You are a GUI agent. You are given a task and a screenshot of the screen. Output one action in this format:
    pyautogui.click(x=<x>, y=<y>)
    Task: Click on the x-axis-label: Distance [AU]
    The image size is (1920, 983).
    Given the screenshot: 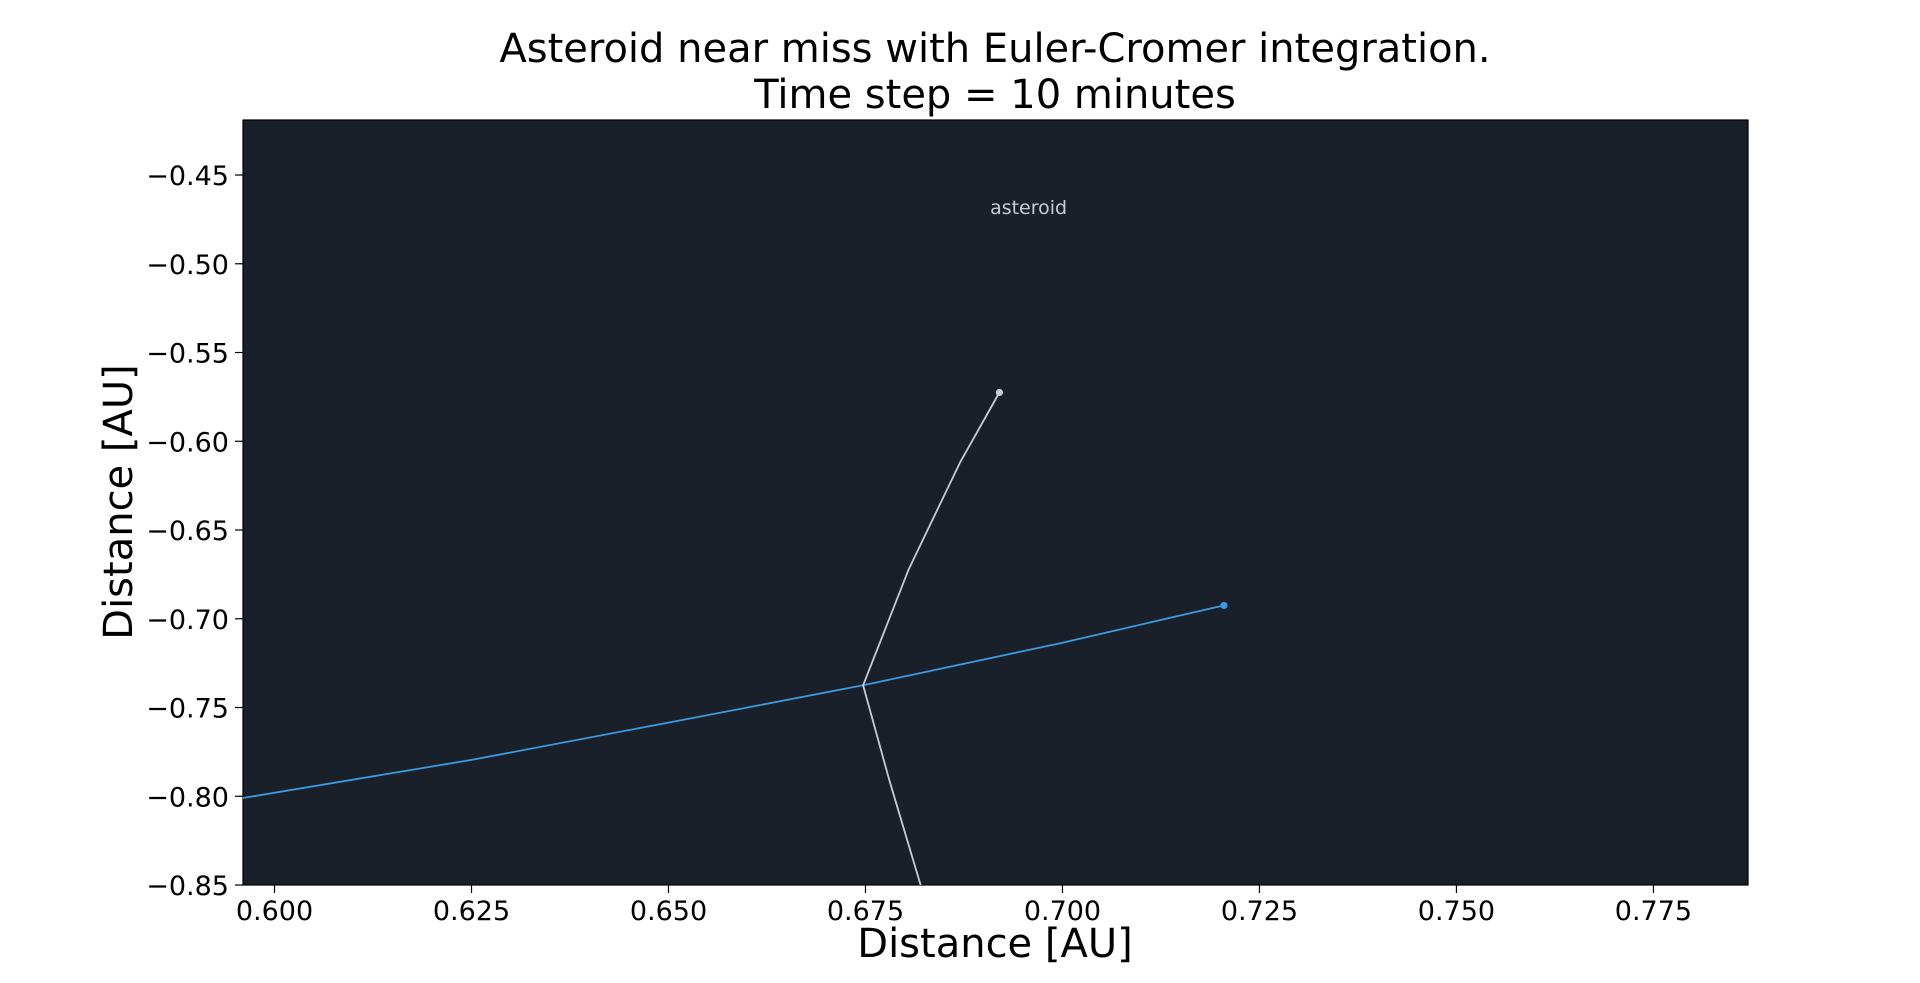 What is the action you would take?
    pyautogui.click(x=994, y=944)
    